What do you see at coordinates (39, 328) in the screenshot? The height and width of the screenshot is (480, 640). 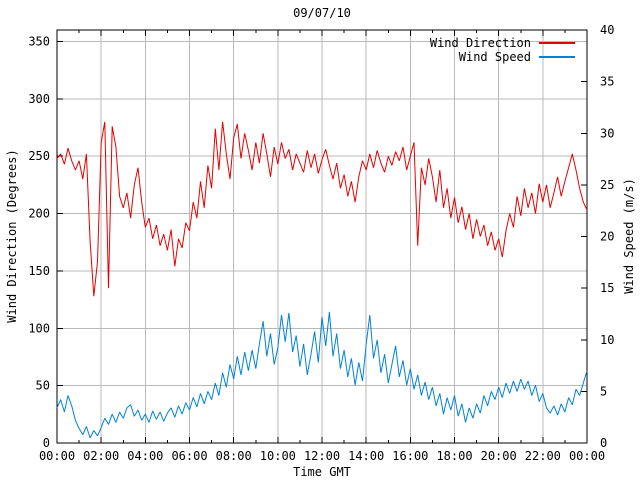 I see `y-left-tick-label: 100` at bounding box center [39, 328].